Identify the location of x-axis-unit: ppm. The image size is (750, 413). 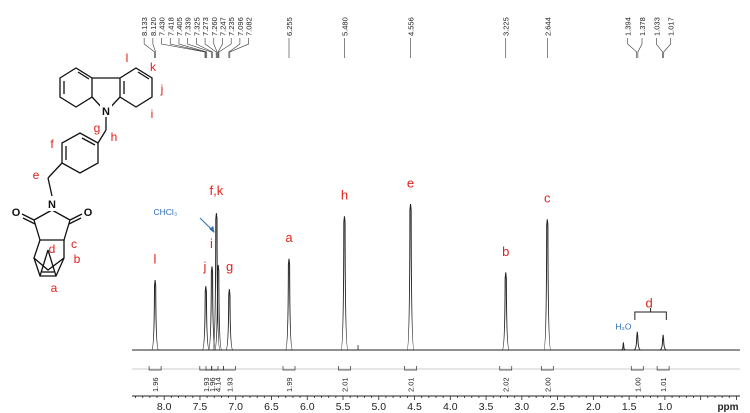
(727, 407).